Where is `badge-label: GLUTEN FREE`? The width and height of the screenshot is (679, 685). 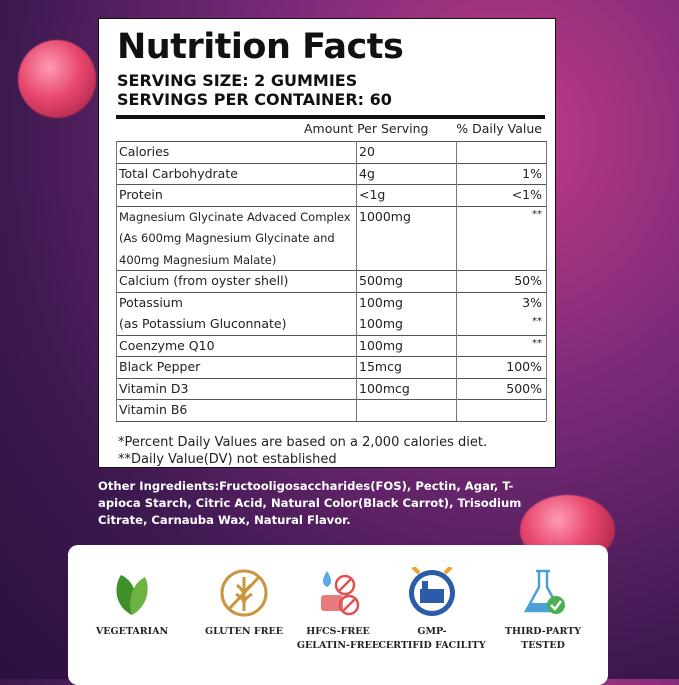
badge-label: GLUTEN FREE is located at coordinates (244, 632).